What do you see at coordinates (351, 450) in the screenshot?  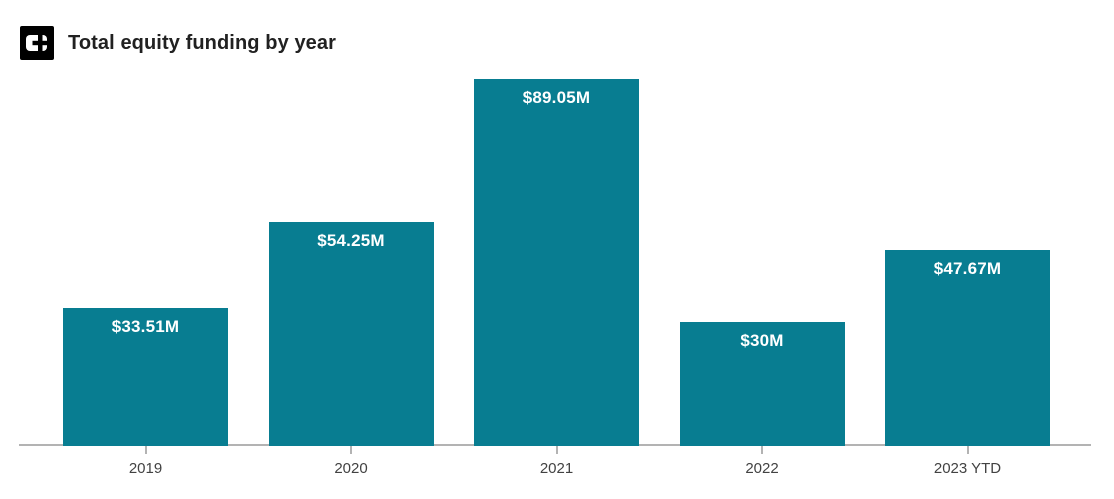 I see `x-axis-tick-2020` at bounding box center [351, 450].